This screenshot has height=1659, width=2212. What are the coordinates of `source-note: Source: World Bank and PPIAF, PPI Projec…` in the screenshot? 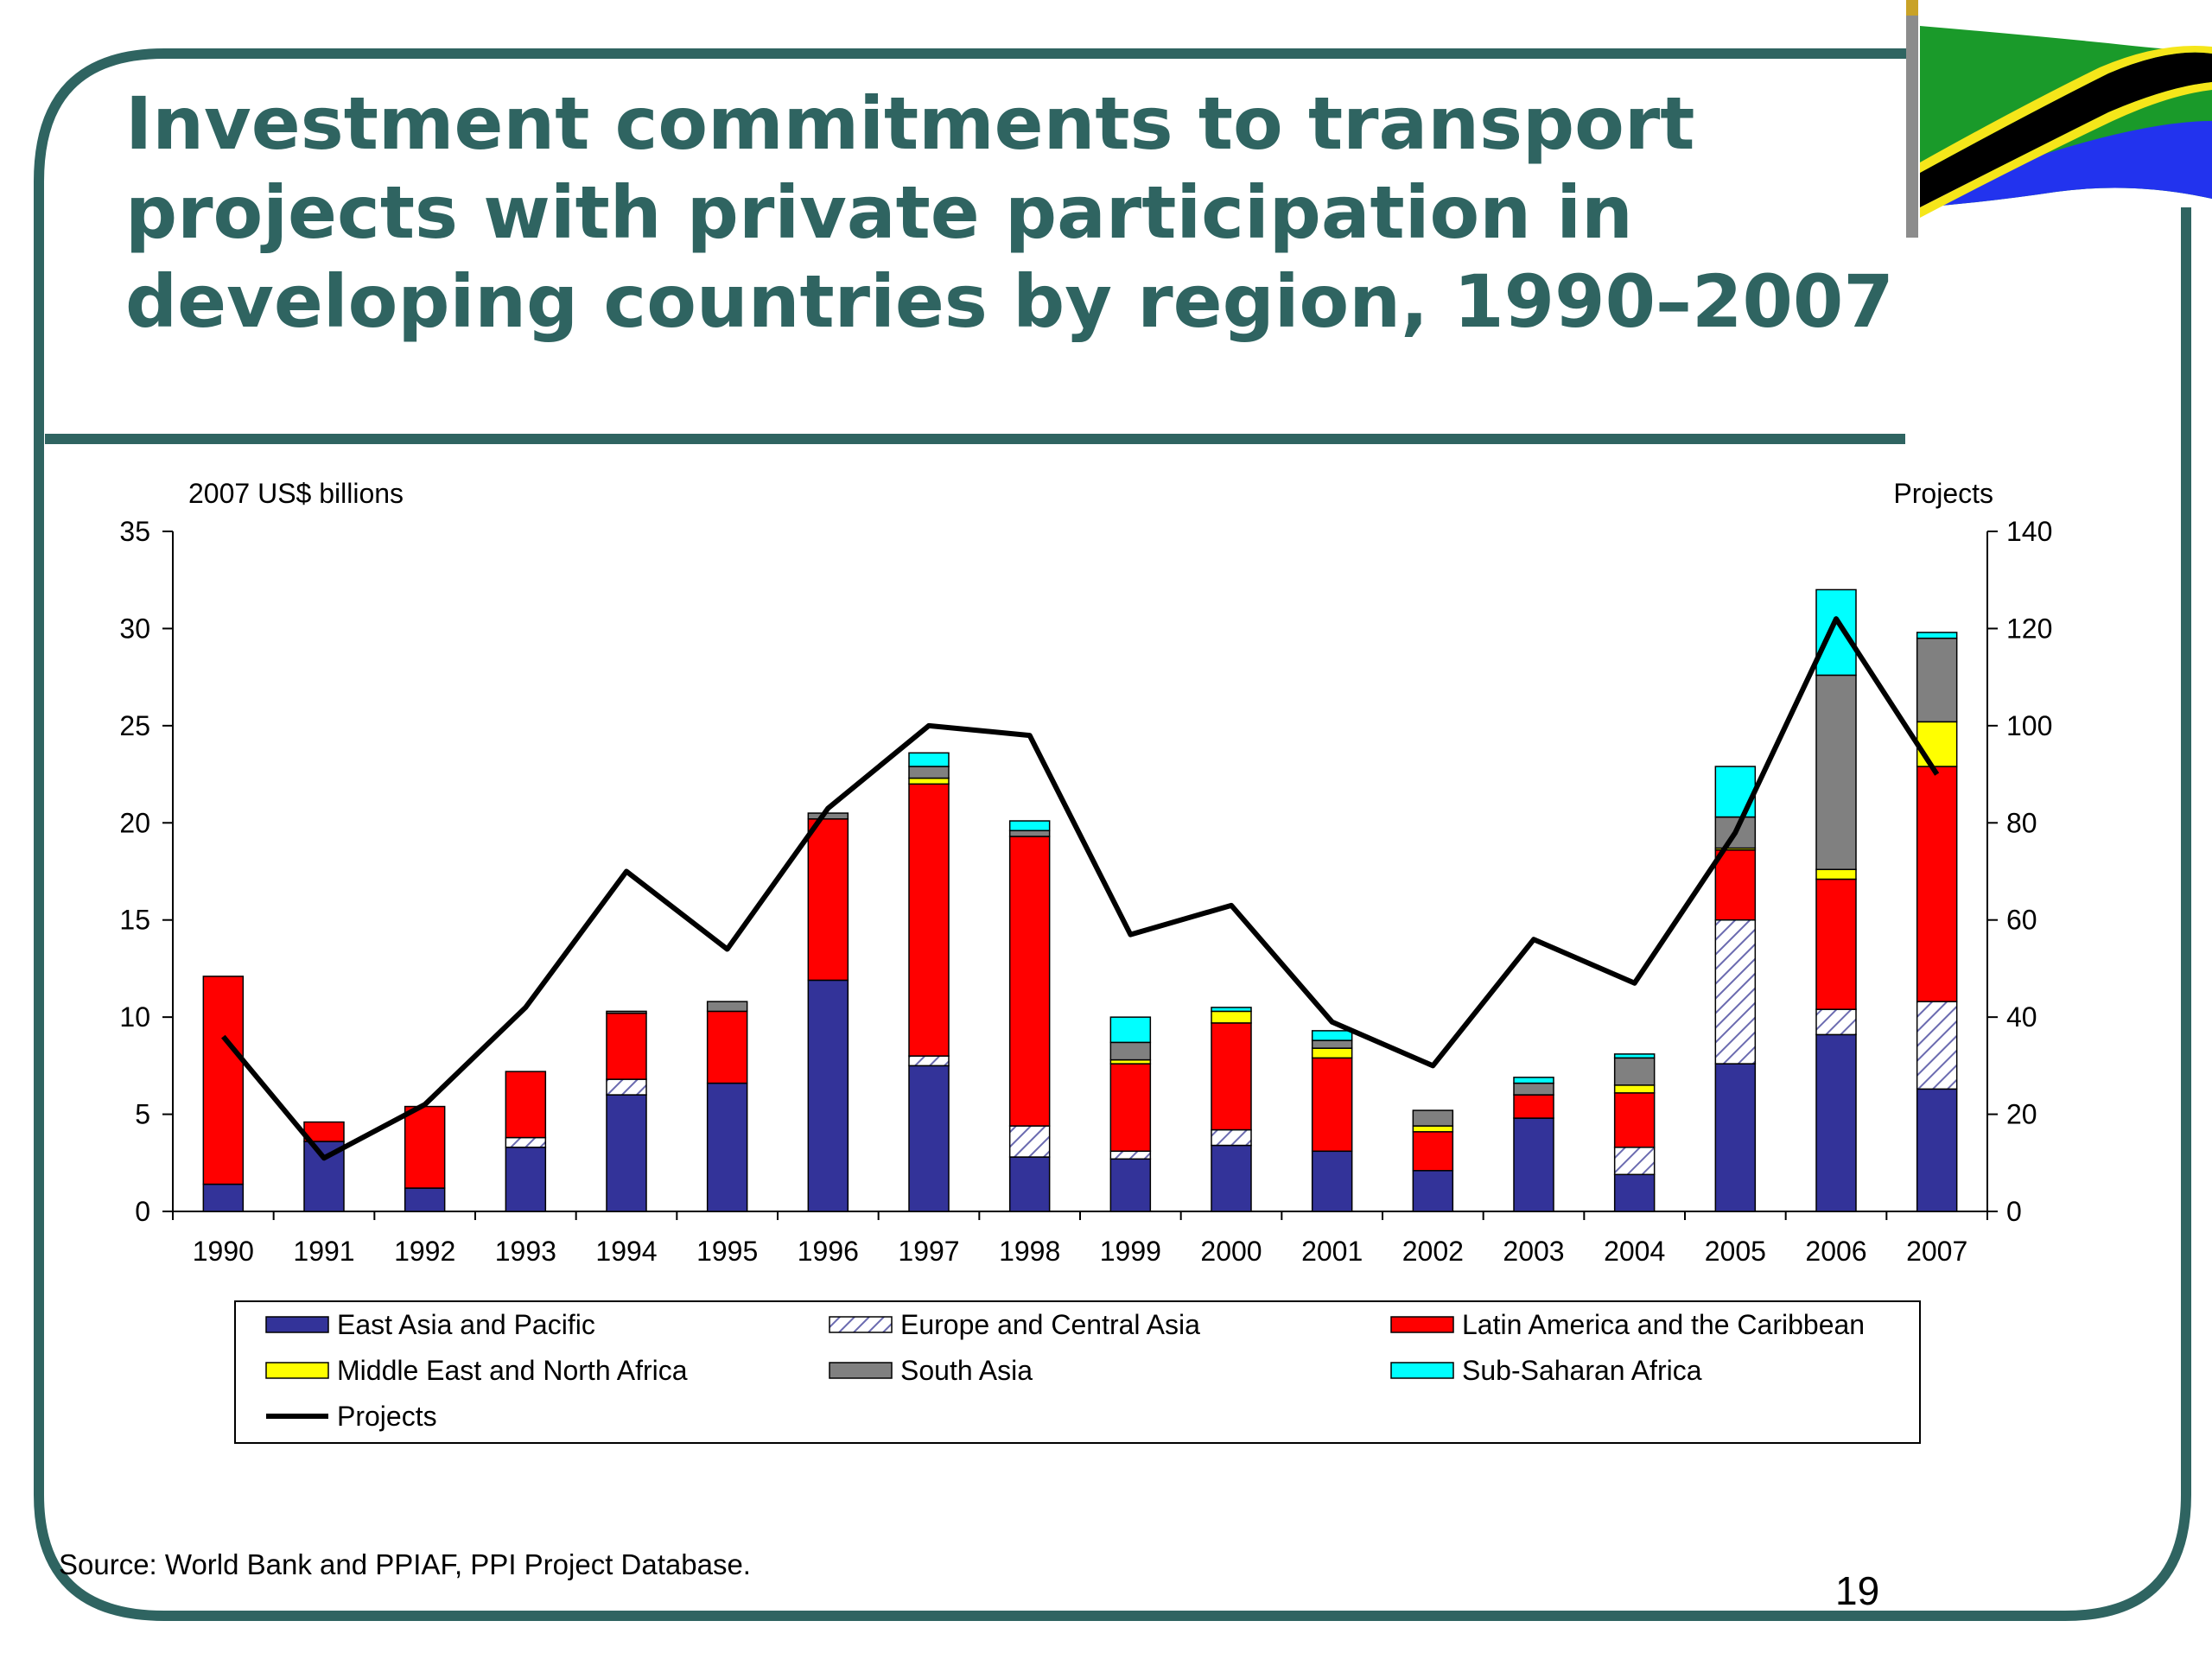 It's located at (405, 1564).